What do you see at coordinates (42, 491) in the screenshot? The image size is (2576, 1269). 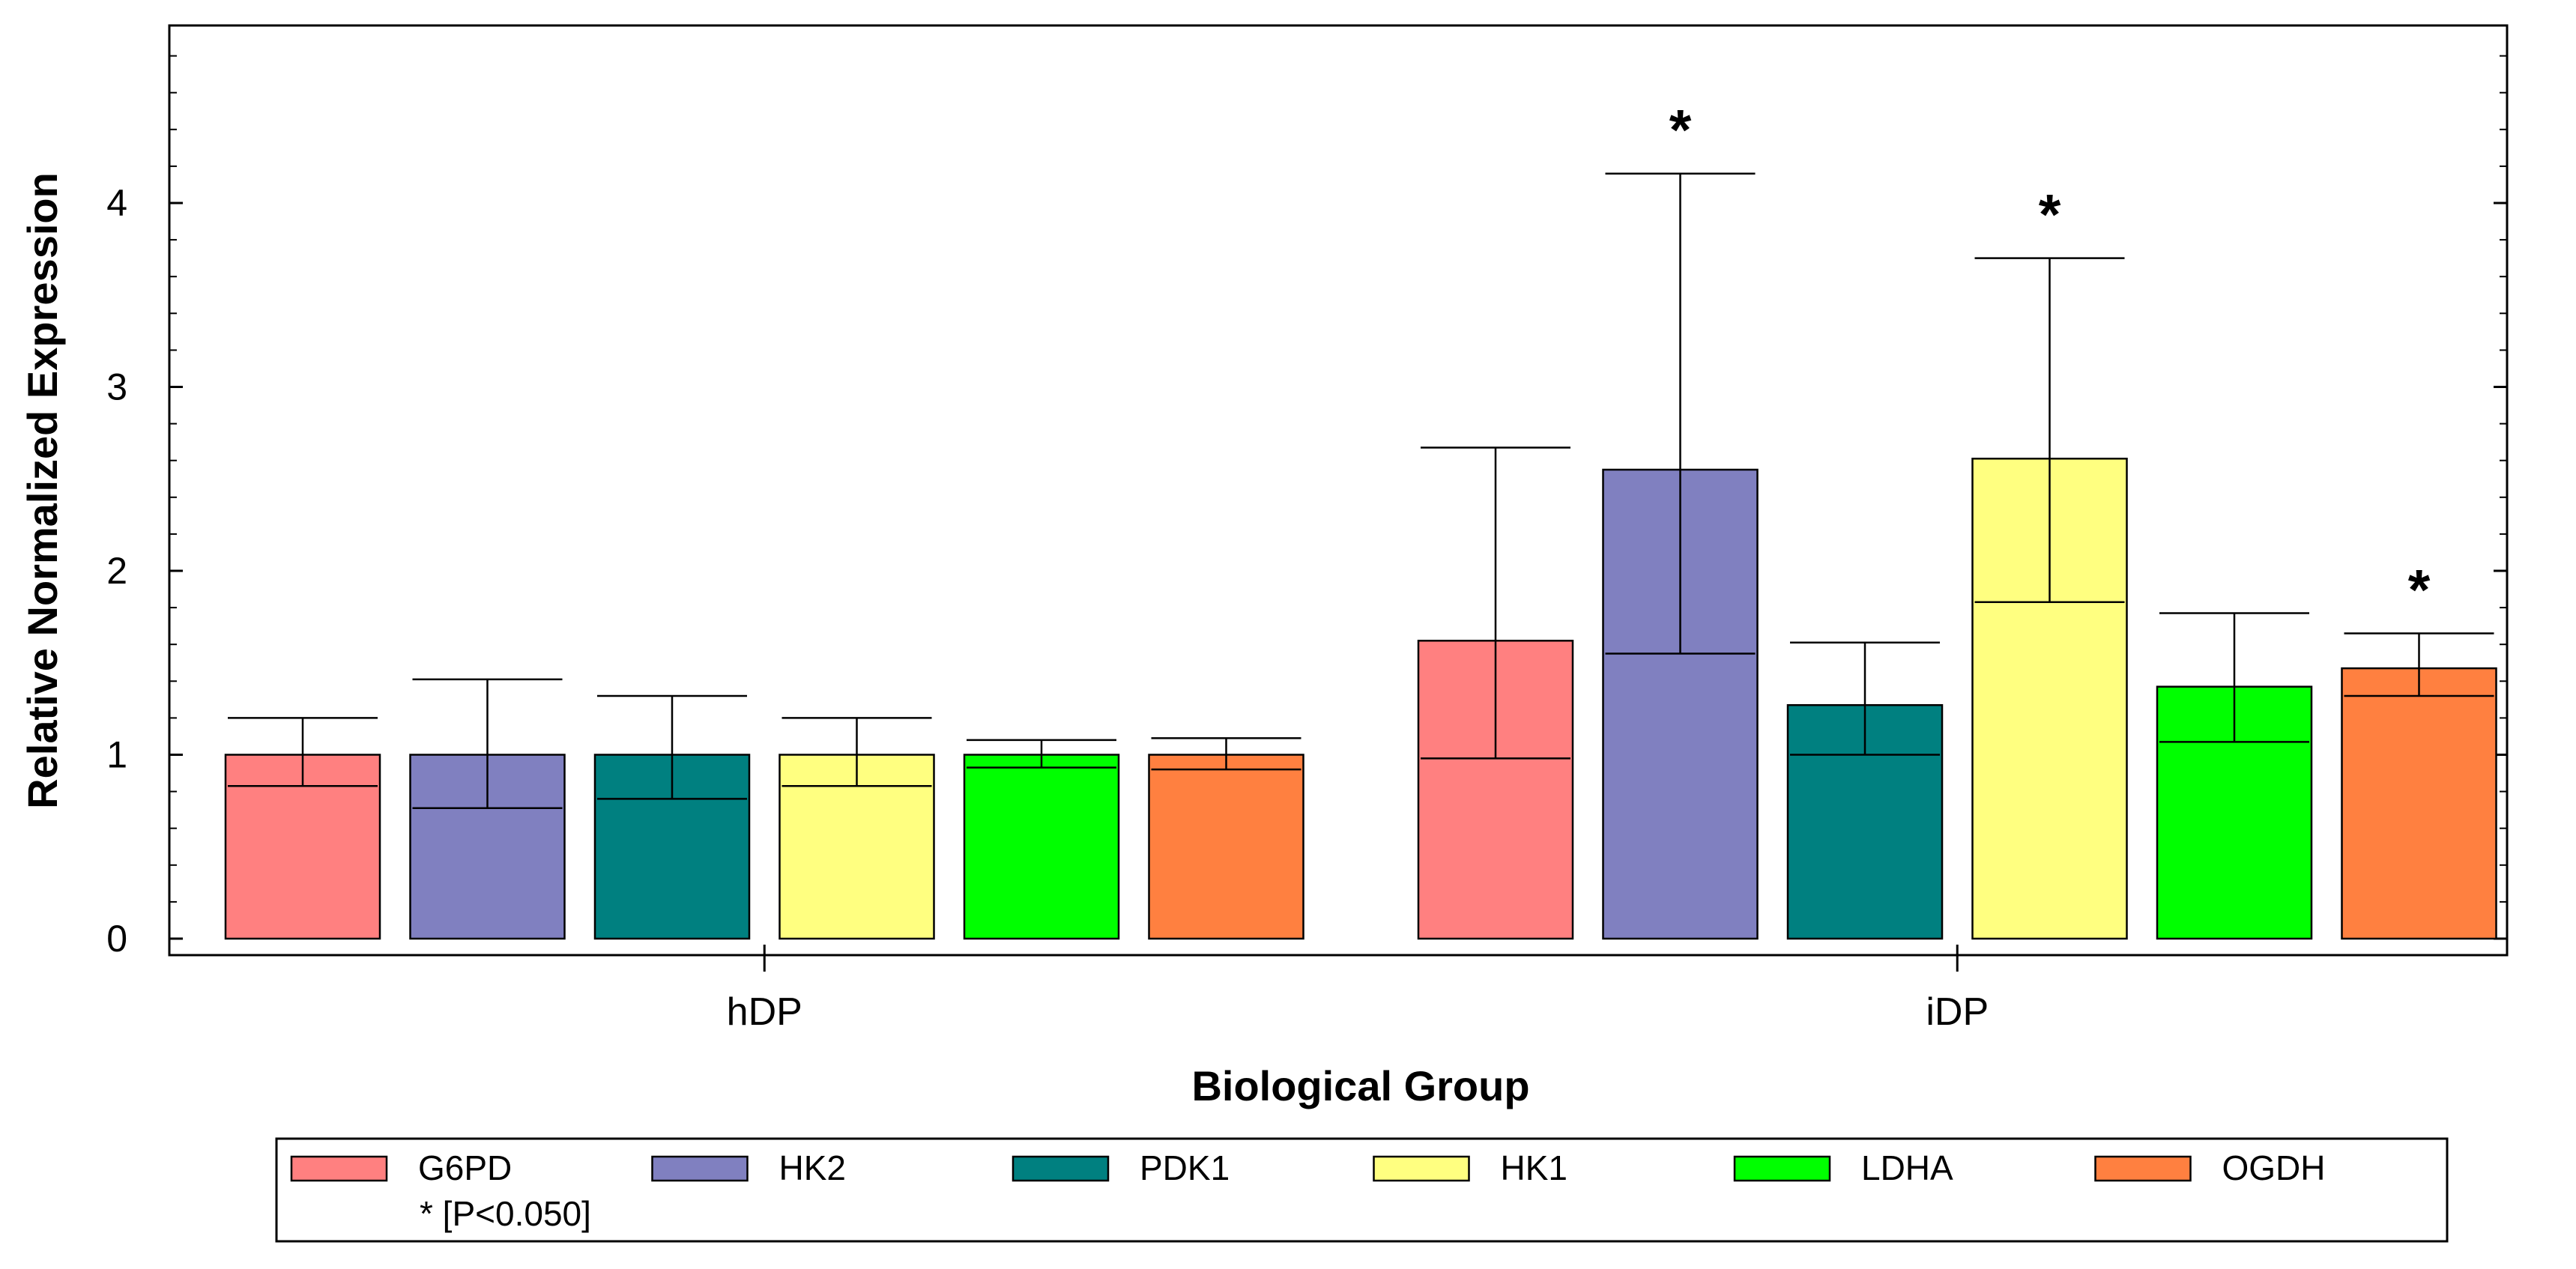 I see `y-axis-title: Relative Normalized Expression` at bounding box center [42, 491].